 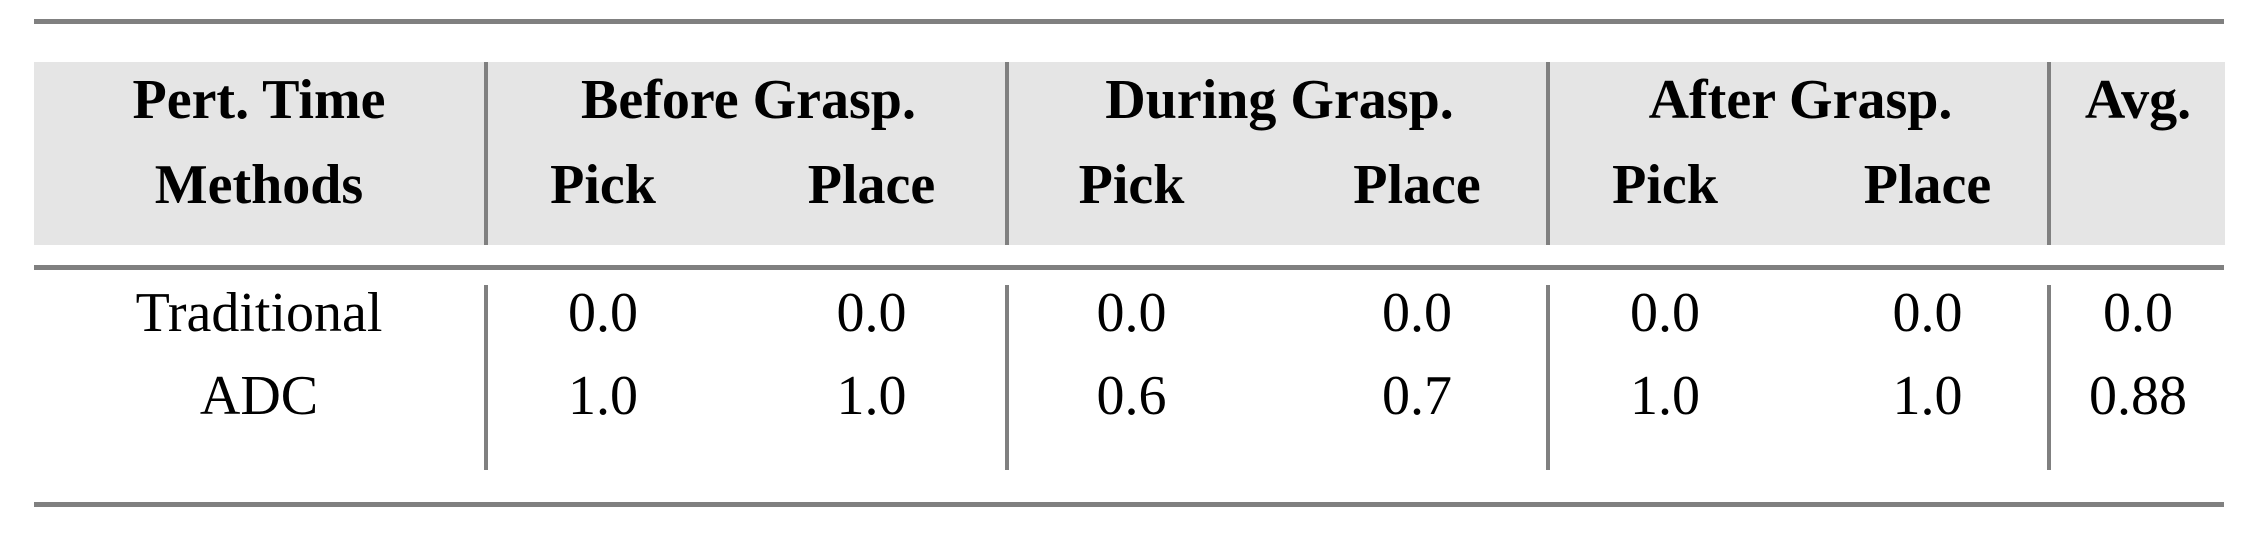 What do you see at coordinates (603, 185) in the screenshot?
I see `header-sub-before-pick: Pick` at bounding box center [603, 185].